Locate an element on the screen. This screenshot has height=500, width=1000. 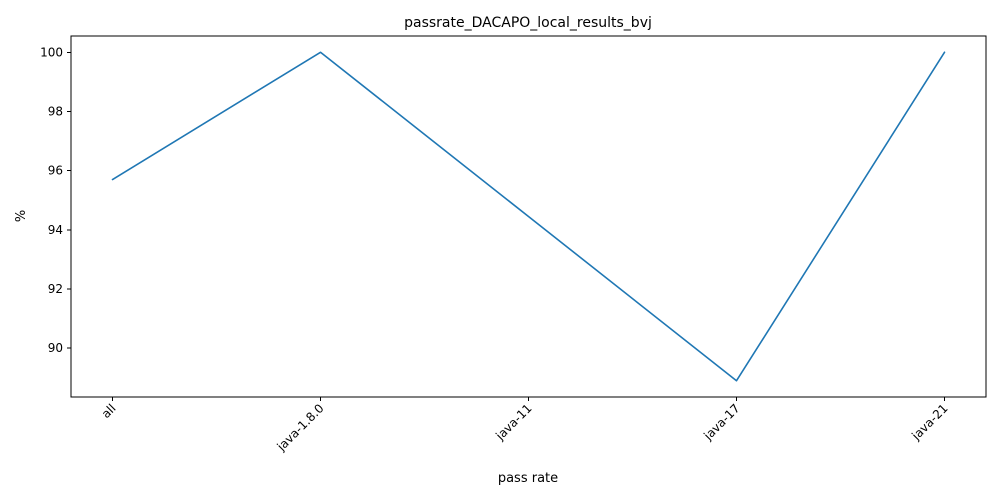
x-tick-label-java-11: java-11 is located at coordinates (513, 422).